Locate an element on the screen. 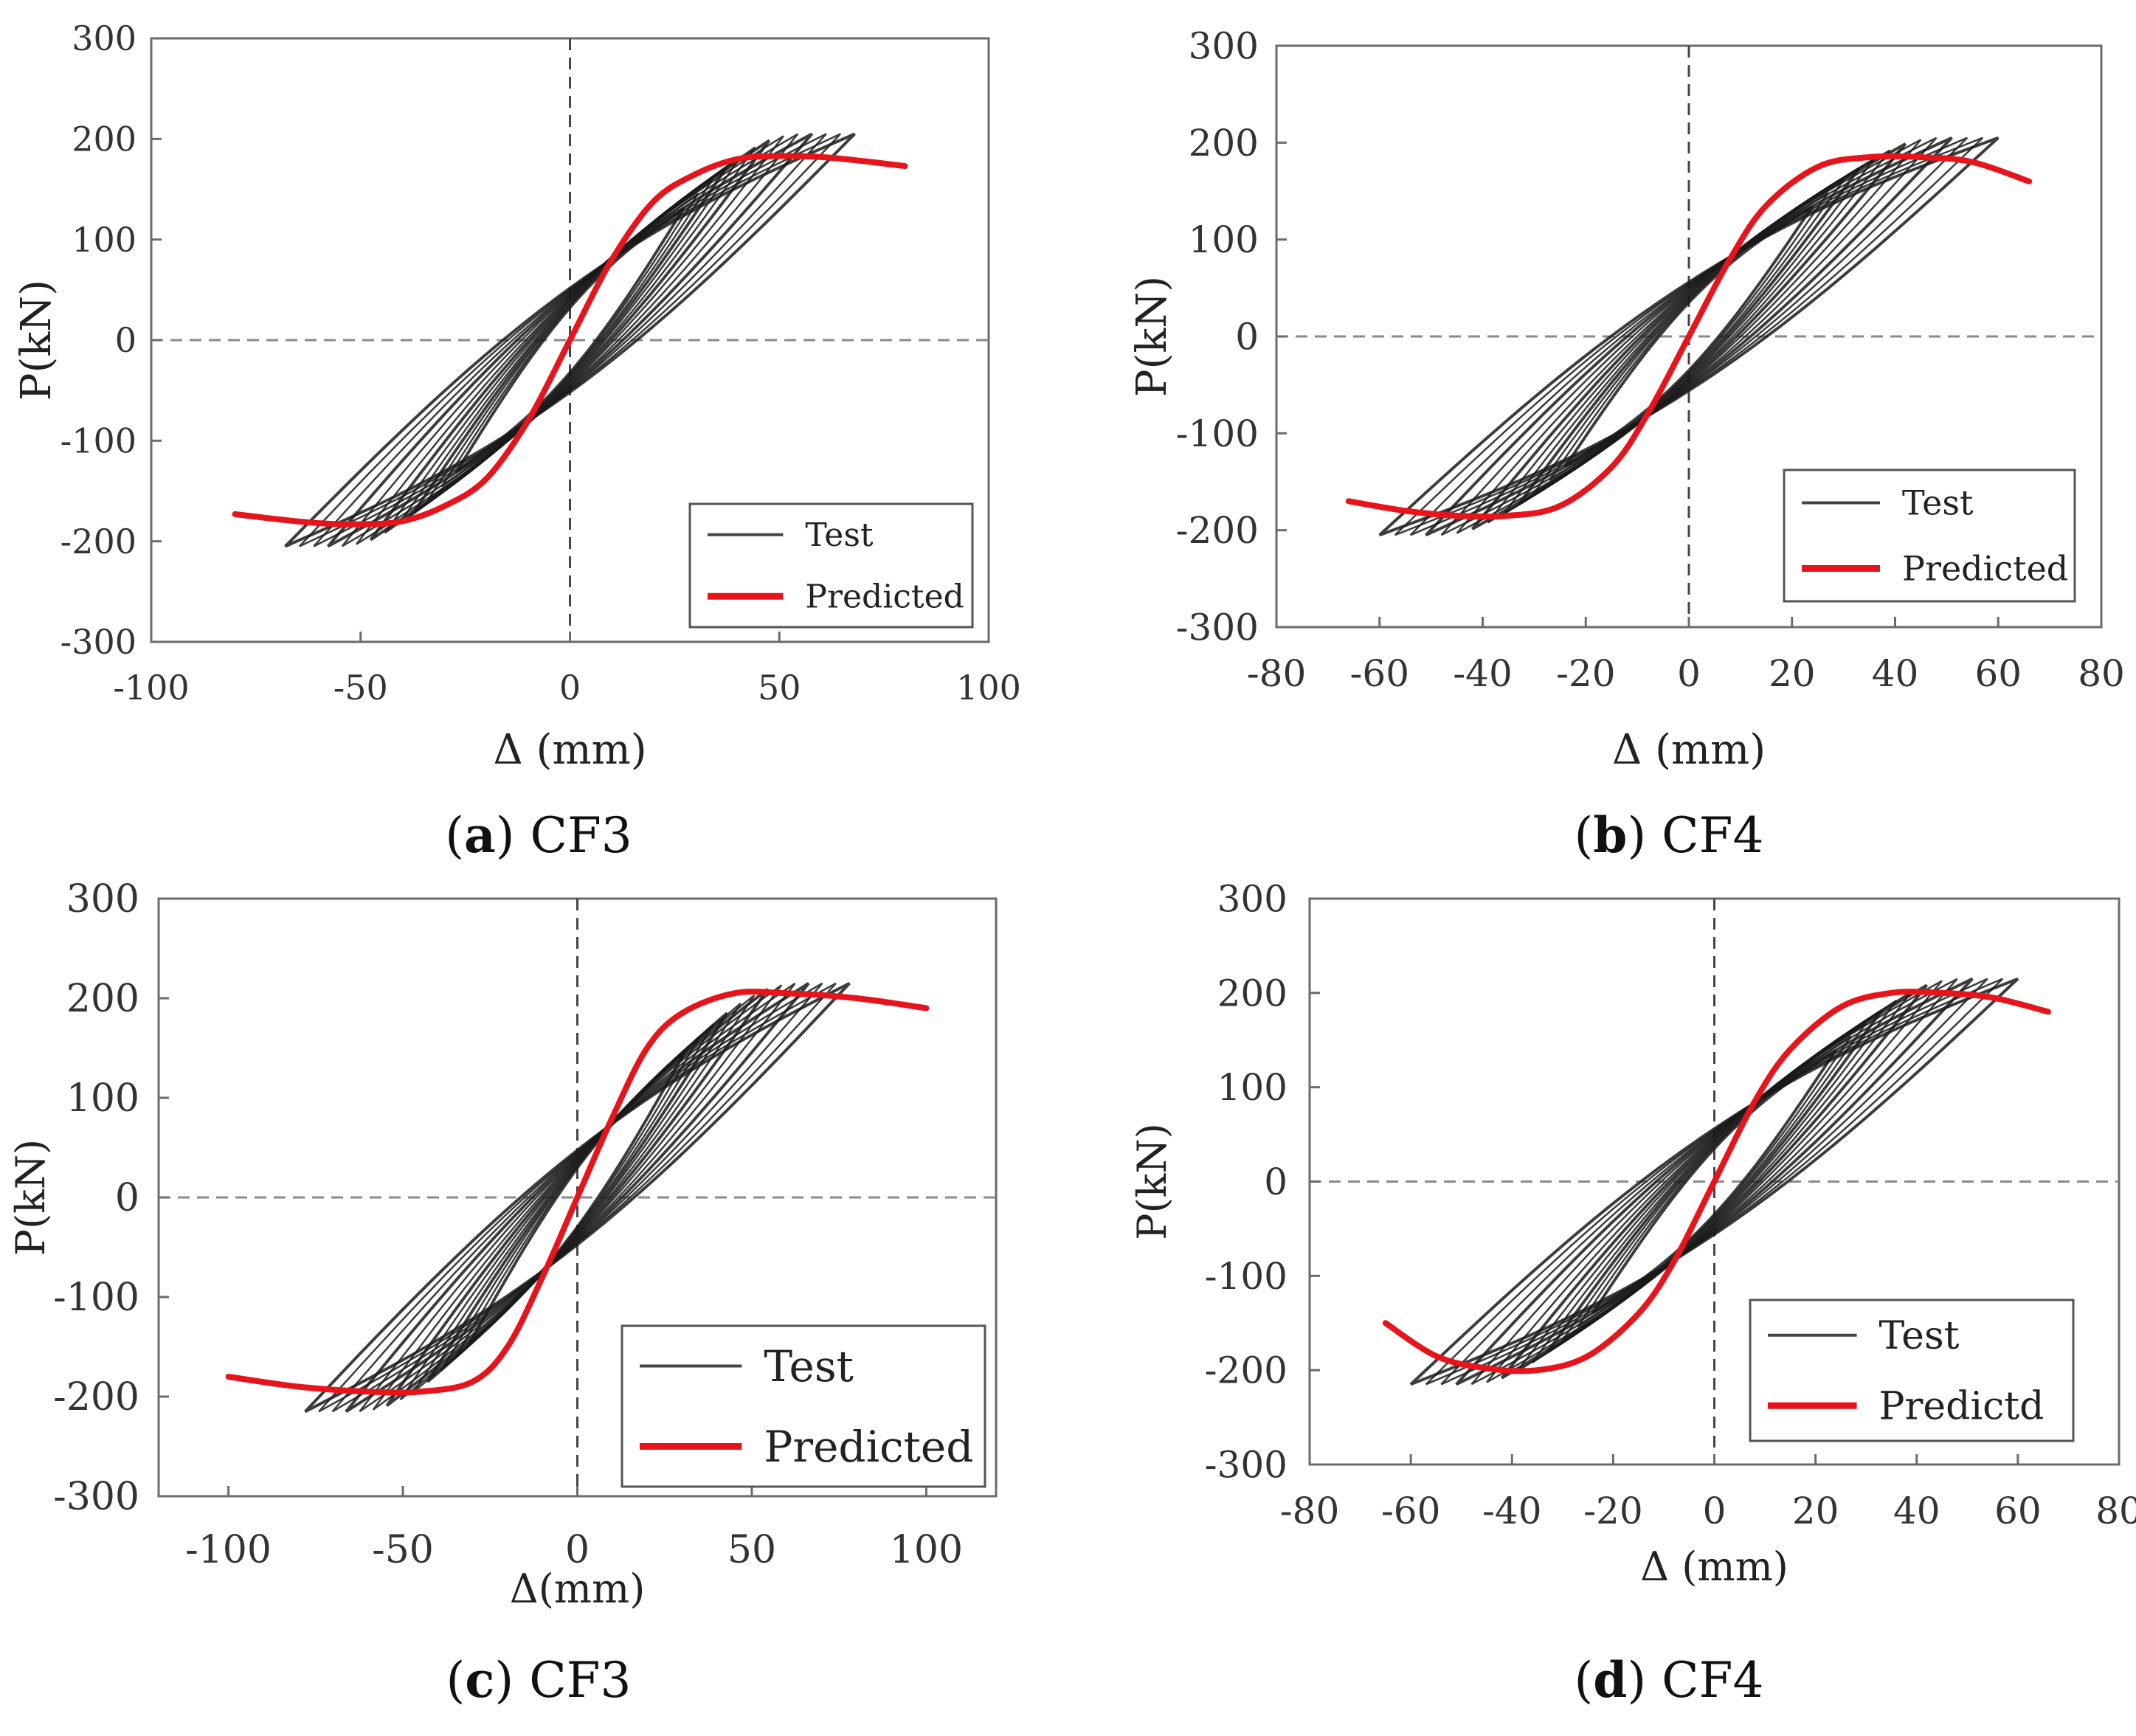 This screenshot has height=1736, width=2136. x-tick-label: 60 is located at coordinates (2018, 1511).